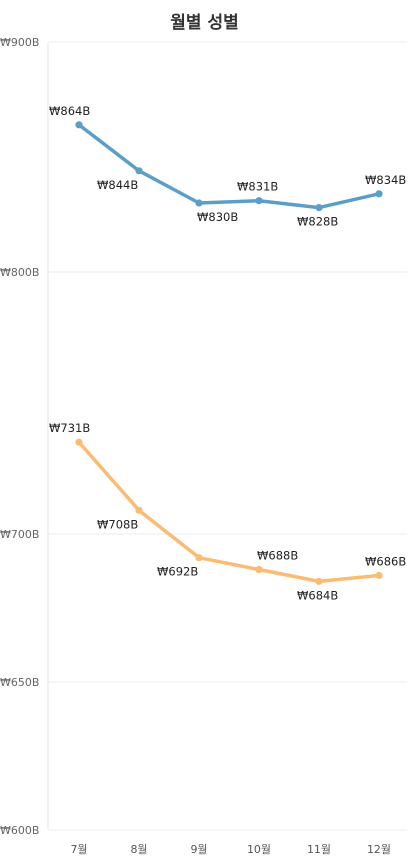  Describe the element at coordinates (19, 830) in the screenshot. I see `y-tick-label: ₩600B` at that location.